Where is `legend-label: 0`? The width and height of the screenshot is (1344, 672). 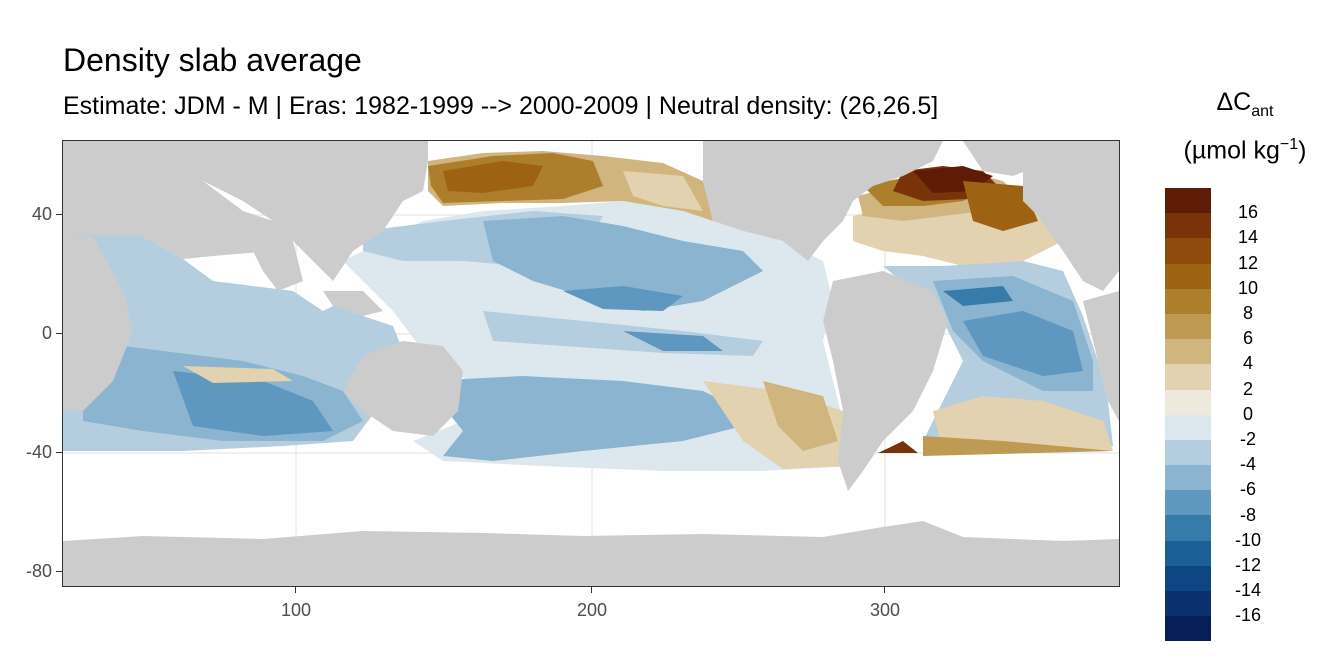 legend-label: 0 is located at coordinates (1247, 413).